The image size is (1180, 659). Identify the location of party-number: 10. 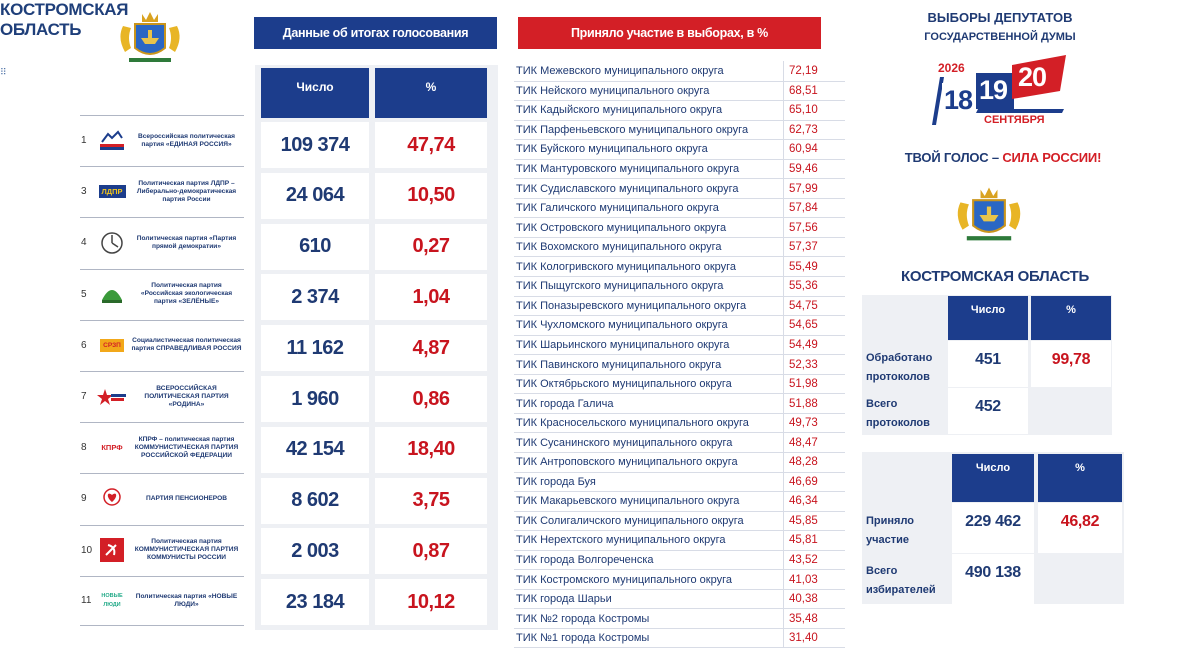
(87, 550).